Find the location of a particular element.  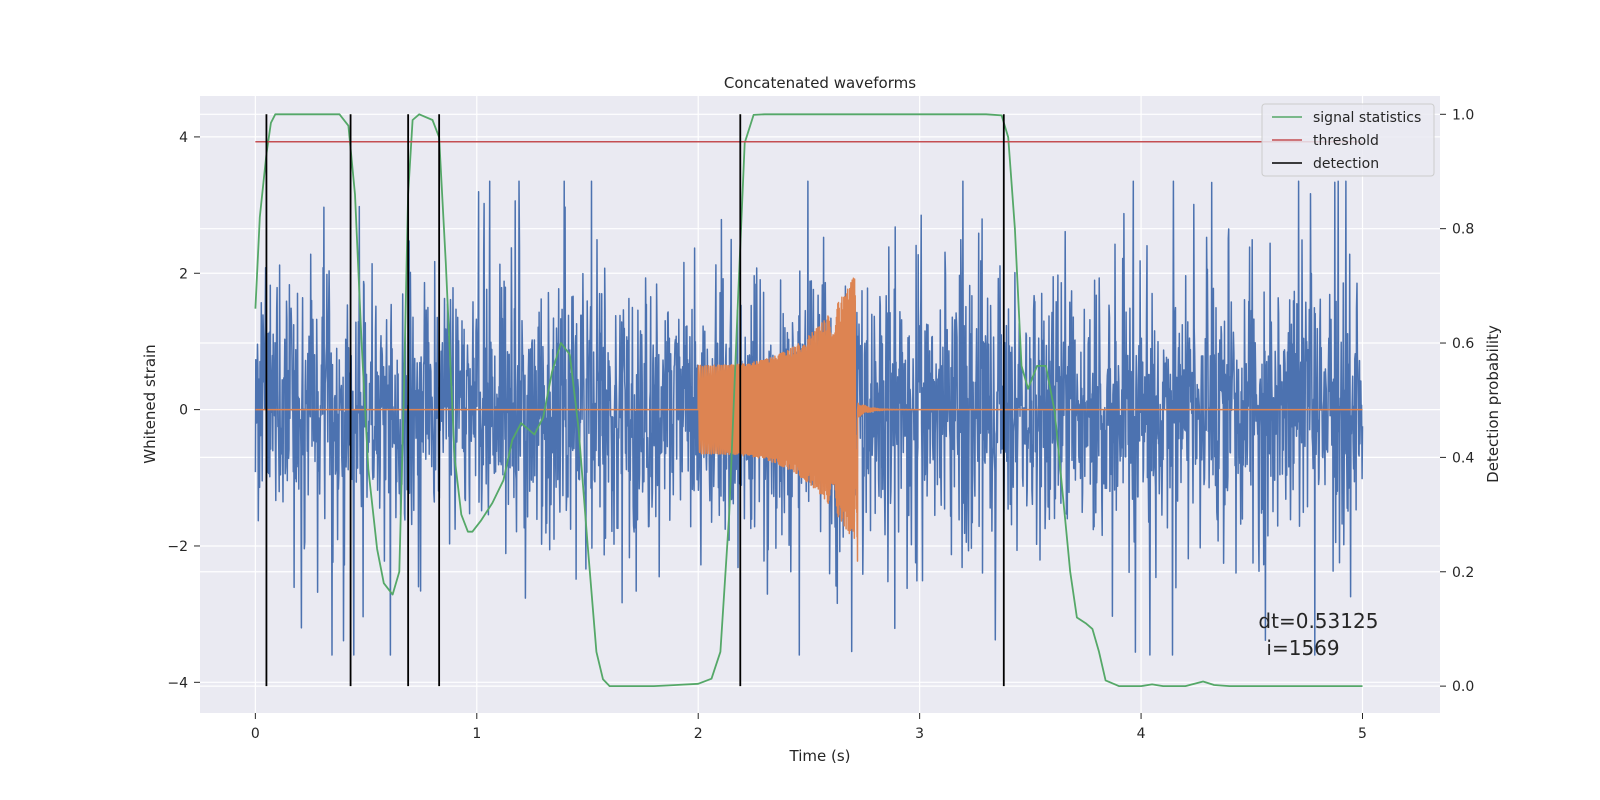

y-right-tick-label: 0.8 is located at coordinates (1463, 230).